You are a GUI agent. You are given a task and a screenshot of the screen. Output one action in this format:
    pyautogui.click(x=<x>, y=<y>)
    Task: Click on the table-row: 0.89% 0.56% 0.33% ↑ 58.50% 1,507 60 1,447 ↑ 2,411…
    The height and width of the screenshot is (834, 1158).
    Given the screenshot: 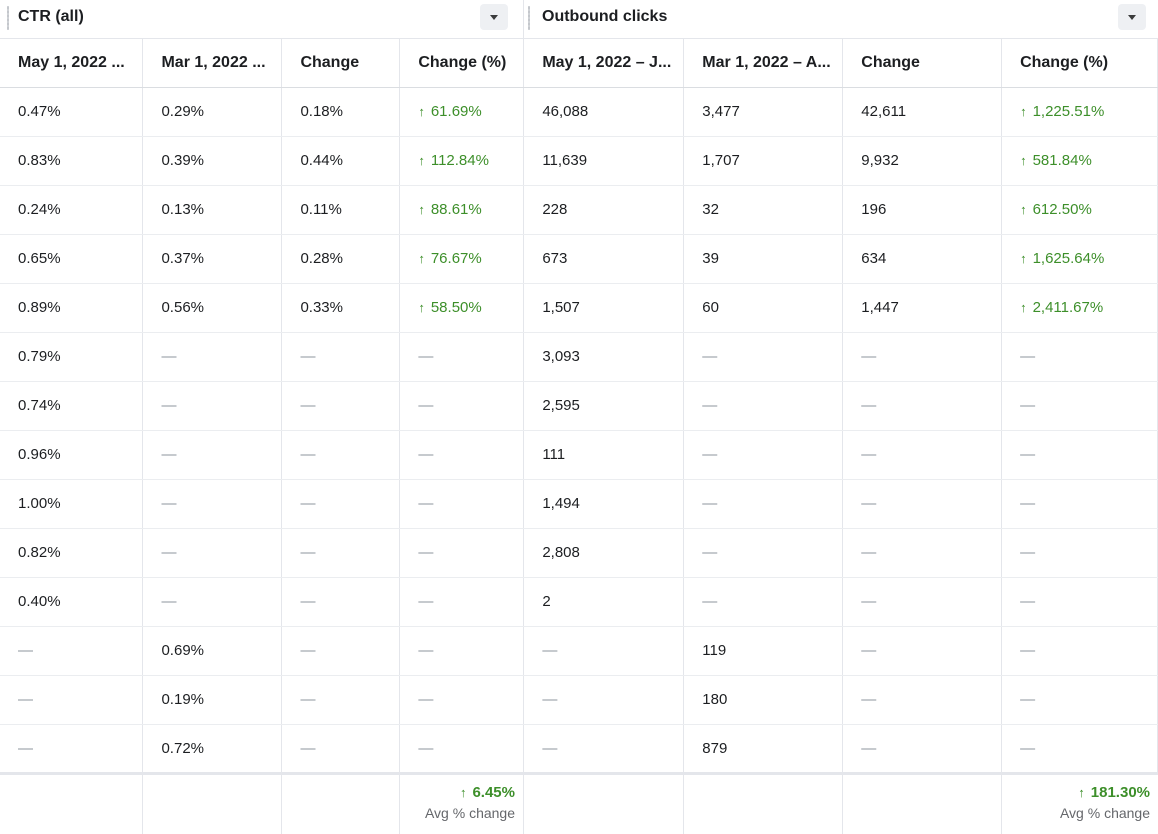 What is the action you would take?
    pyautogui.click(x=579, y=308)
    